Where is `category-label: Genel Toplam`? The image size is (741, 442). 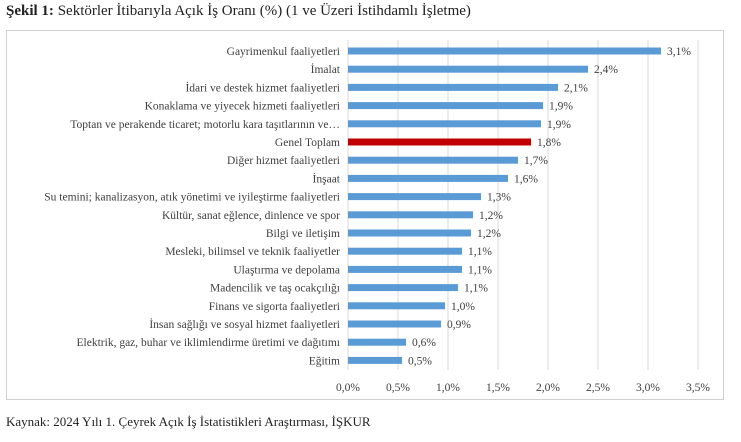 category-label: Genel Toplam is located at coordinates (307, 143).